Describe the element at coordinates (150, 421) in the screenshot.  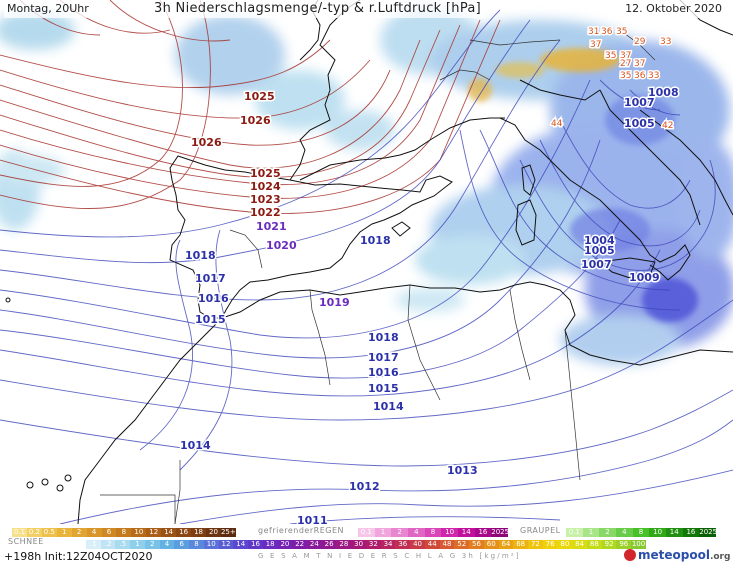
I see `coast-morocco` at that location.